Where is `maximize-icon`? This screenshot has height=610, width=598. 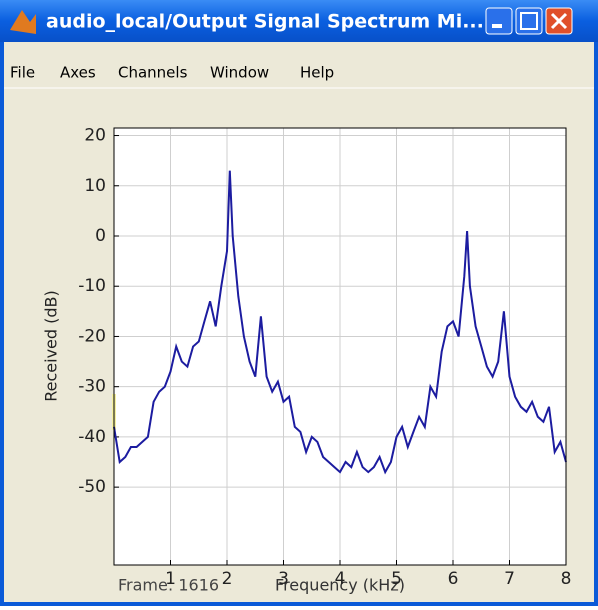 maximize-icon is located at coordinates (529, 21).